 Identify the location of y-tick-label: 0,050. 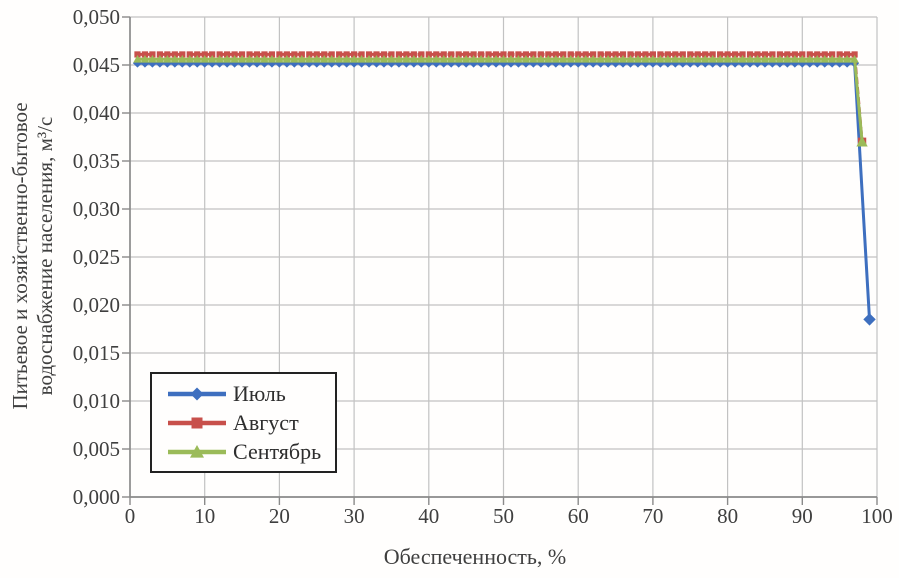
(96, 17).